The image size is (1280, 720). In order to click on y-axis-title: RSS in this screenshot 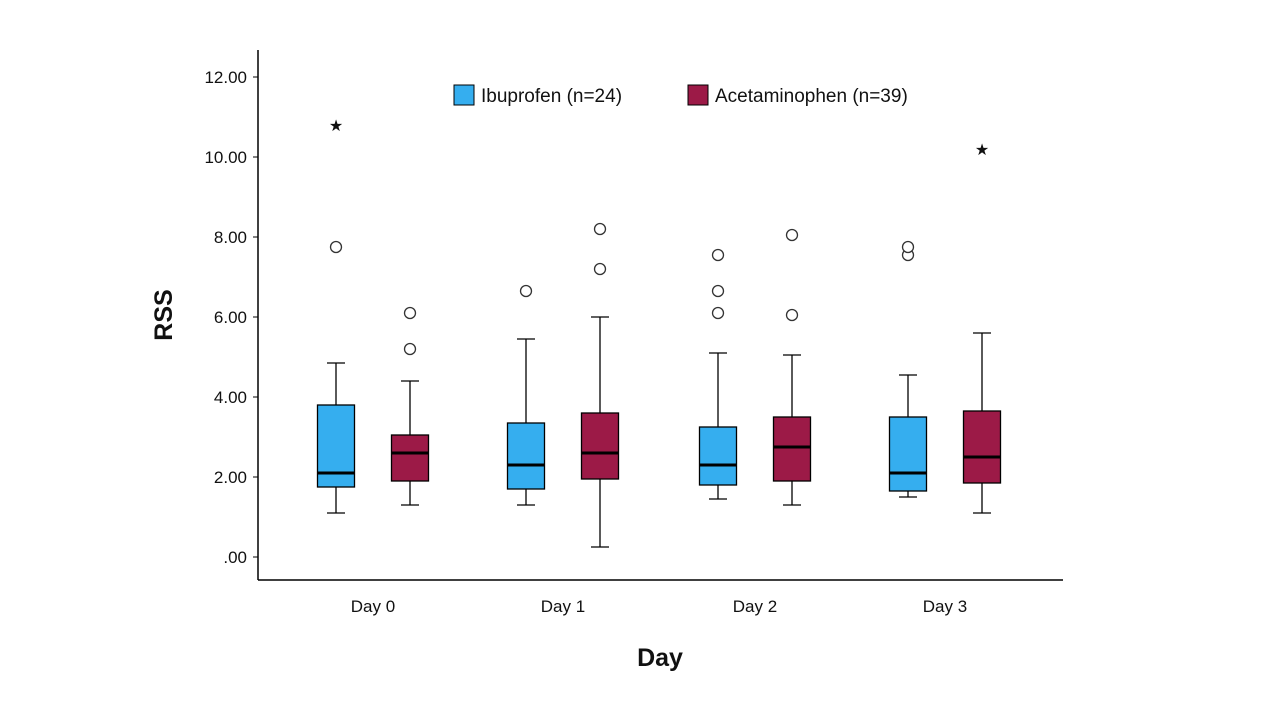, I will do `click(164, 314)`.